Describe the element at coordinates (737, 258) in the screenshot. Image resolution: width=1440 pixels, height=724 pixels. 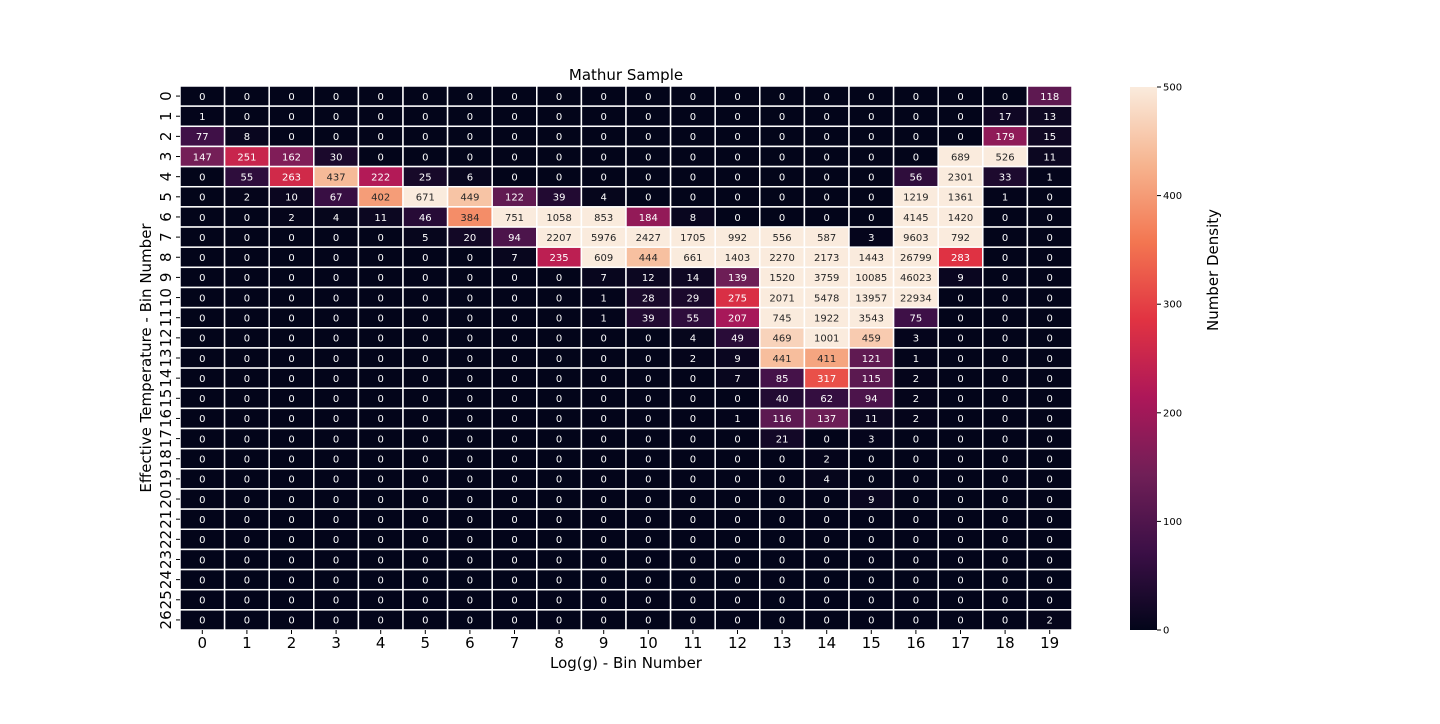
I see `cell-value-label: 1403` at that location.